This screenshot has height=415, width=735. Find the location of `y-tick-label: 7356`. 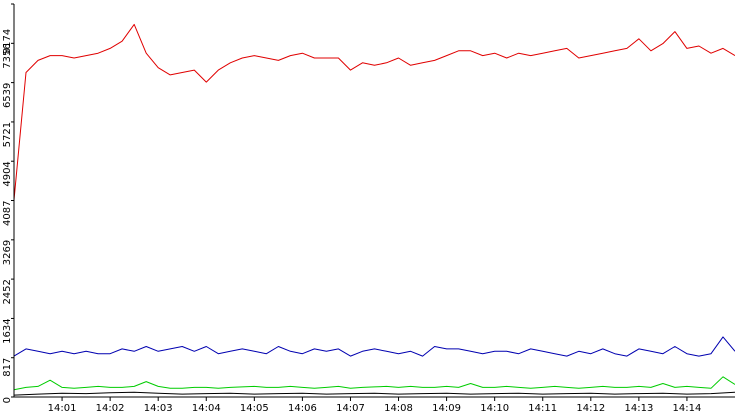

y-tick-label: 7356 is located at coordinates (7, 55).